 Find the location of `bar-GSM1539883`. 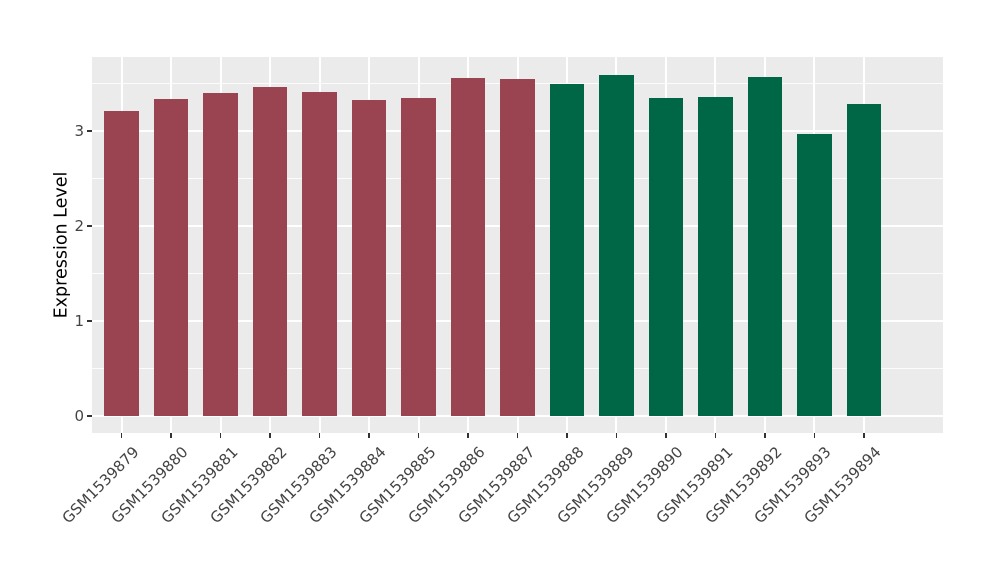

bar-GSM1539883 is located at coordinates (319, 254).